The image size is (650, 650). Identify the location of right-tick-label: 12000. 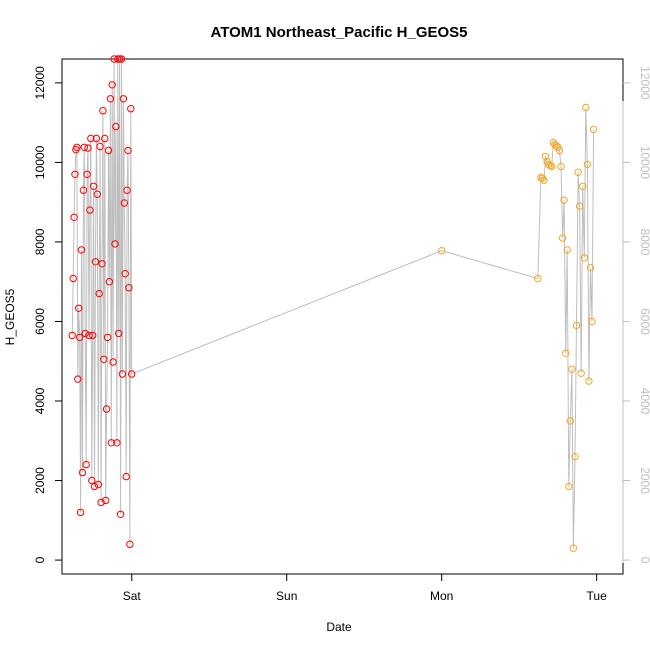
(644, 83).